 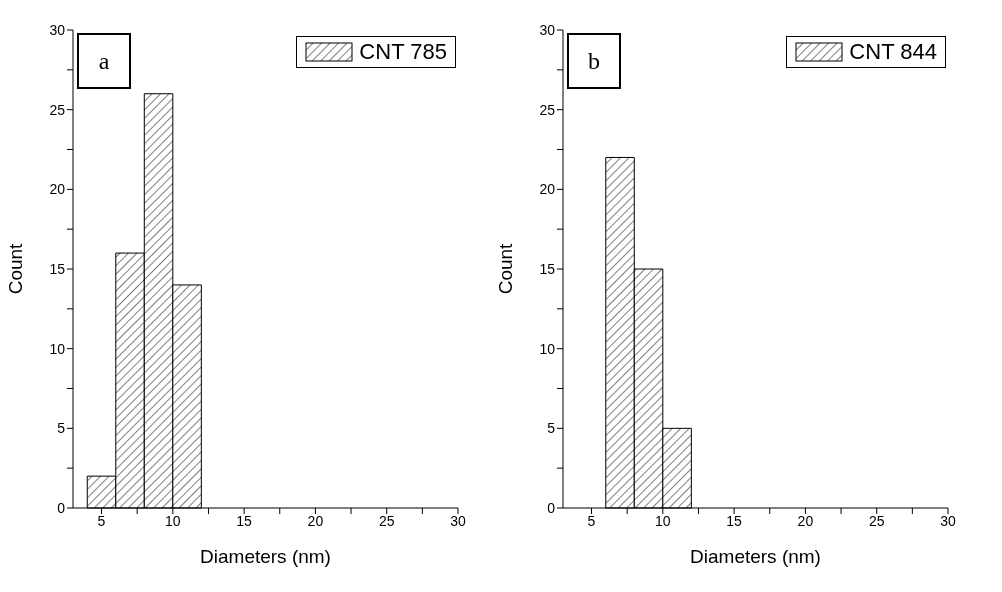 What do you see at coordinates (893, 52) in the screenshot?
I see `legend-label: CNT 844` at bounding box center [893, 52].